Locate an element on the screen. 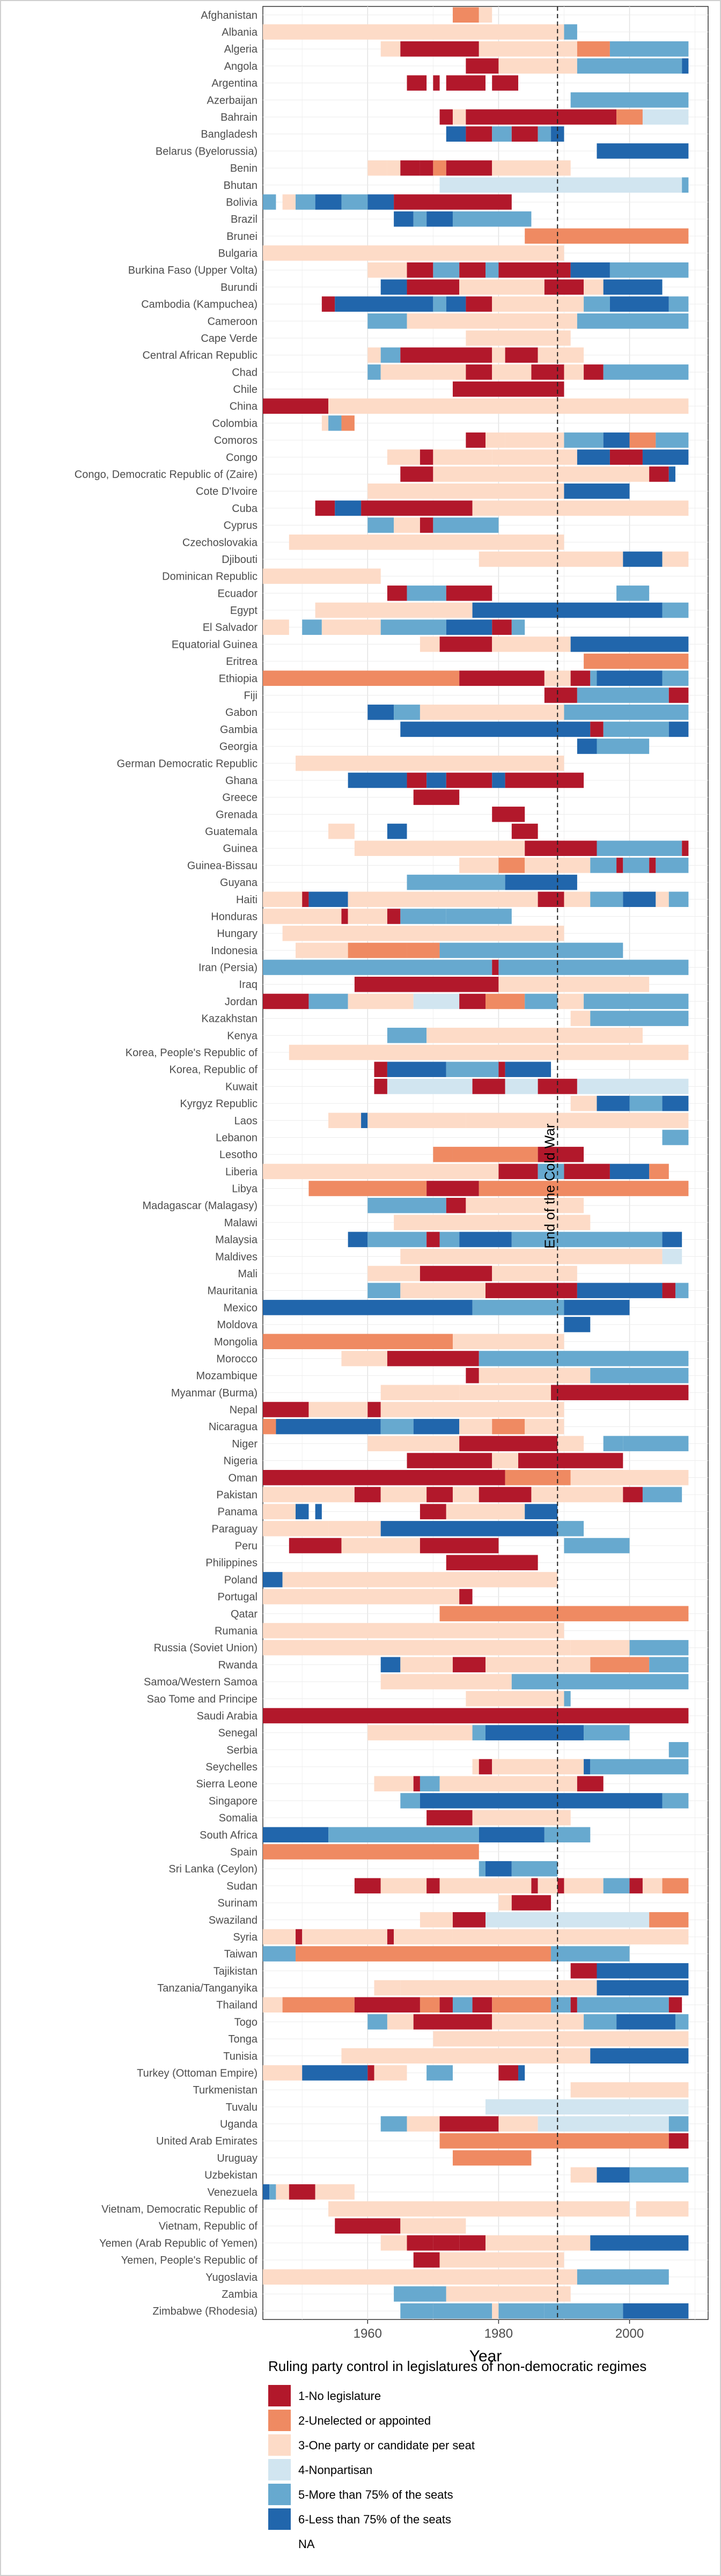  country-label: German Democratic Republic is located at coordinates (187, 764).